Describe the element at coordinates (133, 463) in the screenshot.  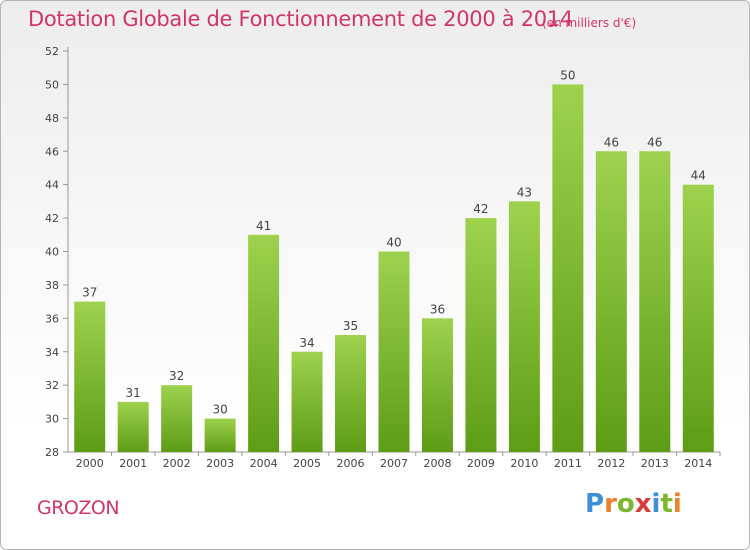
I see `x-tick-label: 2001` at that location.